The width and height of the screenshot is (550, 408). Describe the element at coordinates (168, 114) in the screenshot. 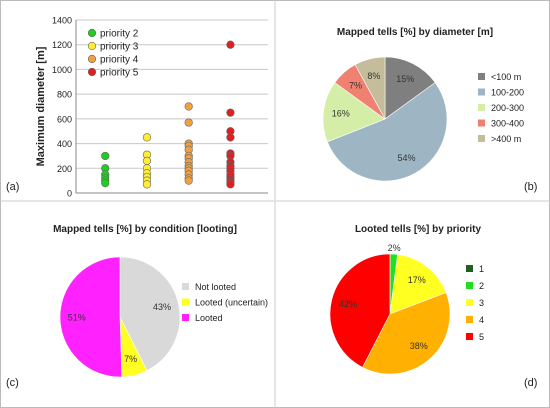

I see `scatter-points` at that location.